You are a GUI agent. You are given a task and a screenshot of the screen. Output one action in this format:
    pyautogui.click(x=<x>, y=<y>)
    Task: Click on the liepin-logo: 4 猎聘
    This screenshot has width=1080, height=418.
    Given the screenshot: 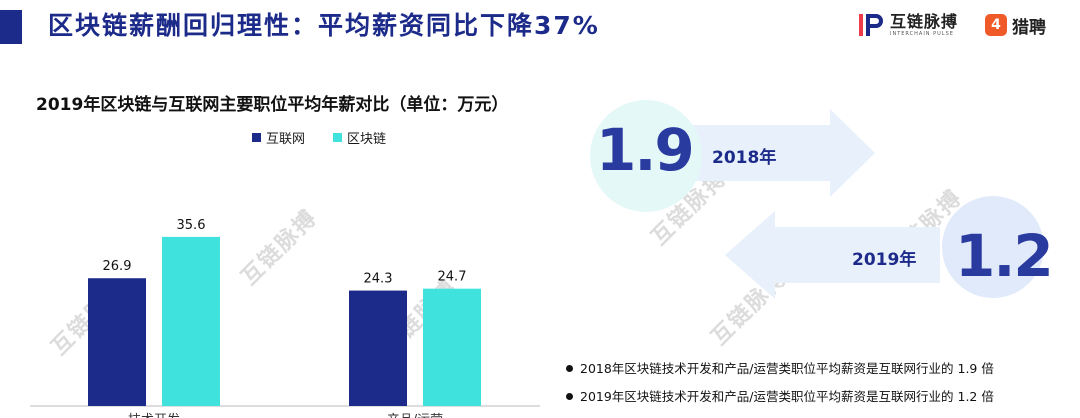 What is the action you would take?
    pyautogui.click(x=1015, y=25)
    